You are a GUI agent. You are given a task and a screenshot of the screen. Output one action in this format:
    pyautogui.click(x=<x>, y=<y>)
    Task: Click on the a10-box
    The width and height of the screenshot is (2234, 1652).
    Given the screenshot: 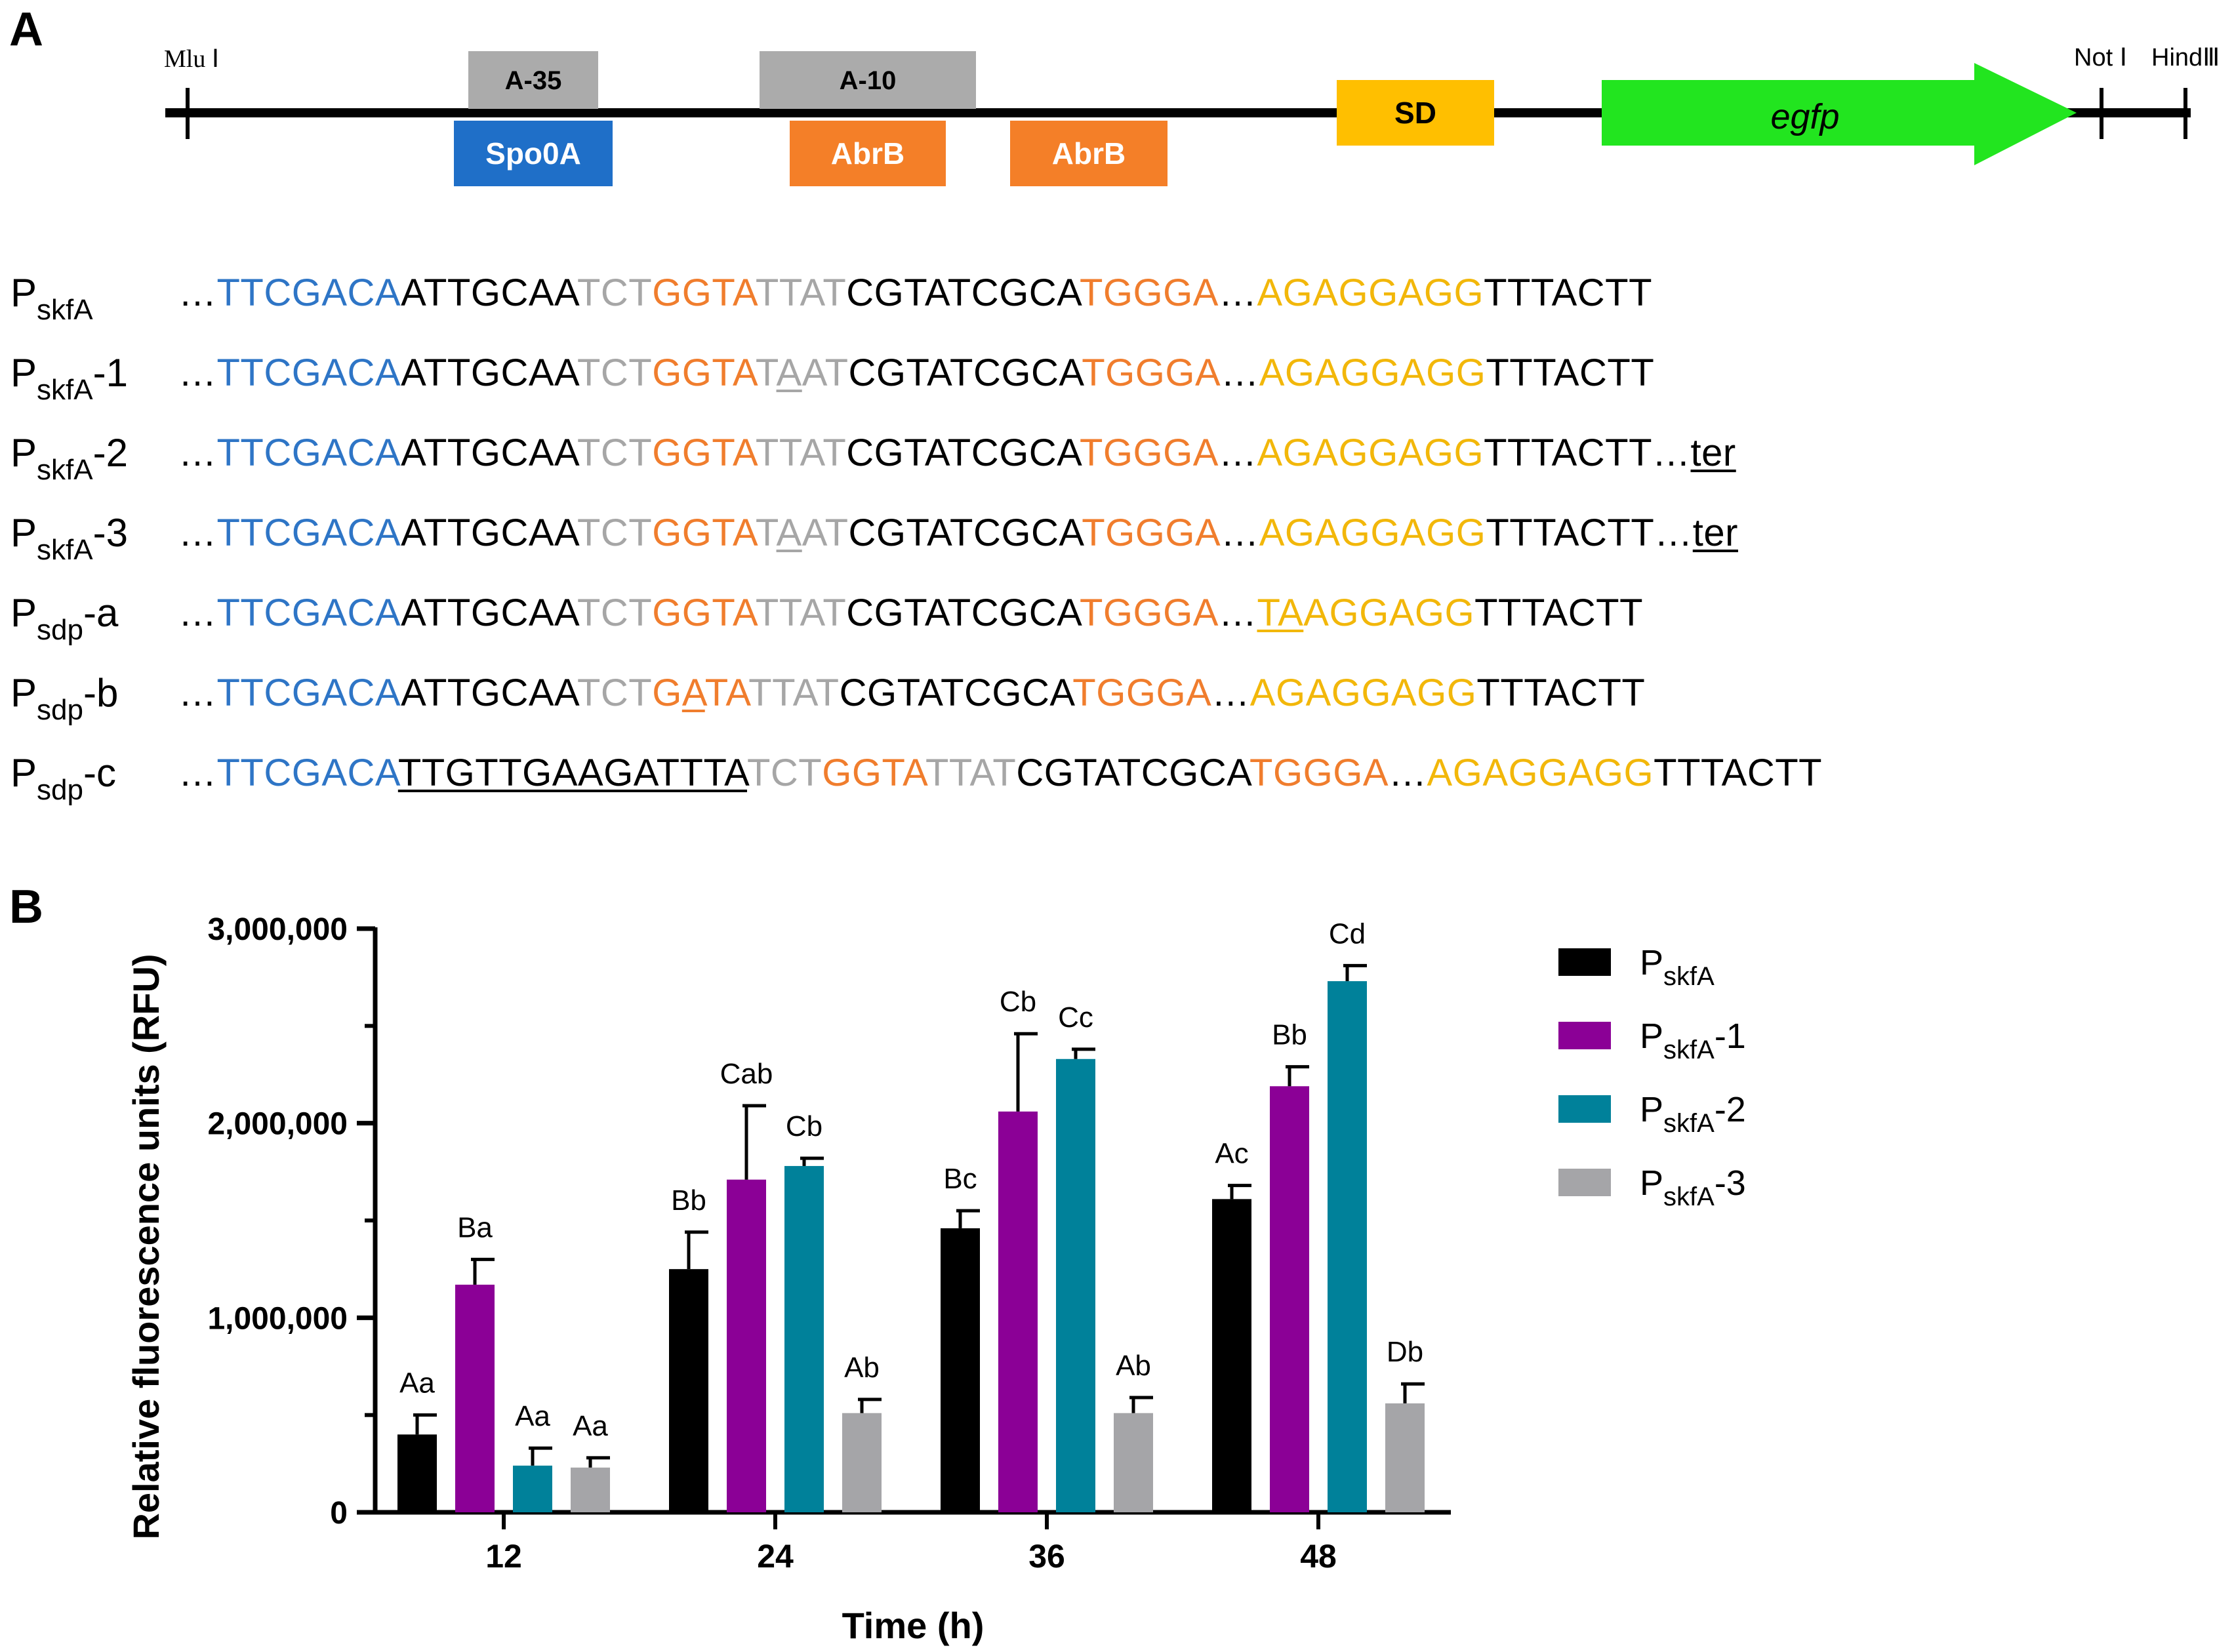 What is the action you would take?
    pyautogui.click(x=868, y=80)
    